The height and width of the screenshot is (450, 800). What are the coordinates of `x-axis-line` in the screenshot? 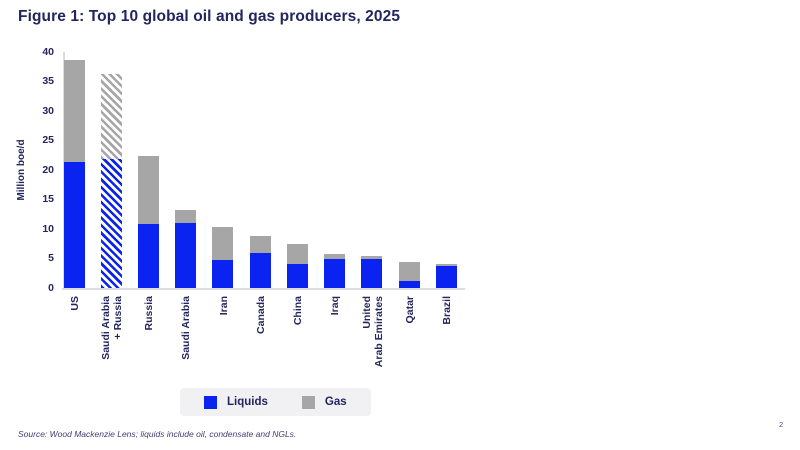 It's located at (263, 289).